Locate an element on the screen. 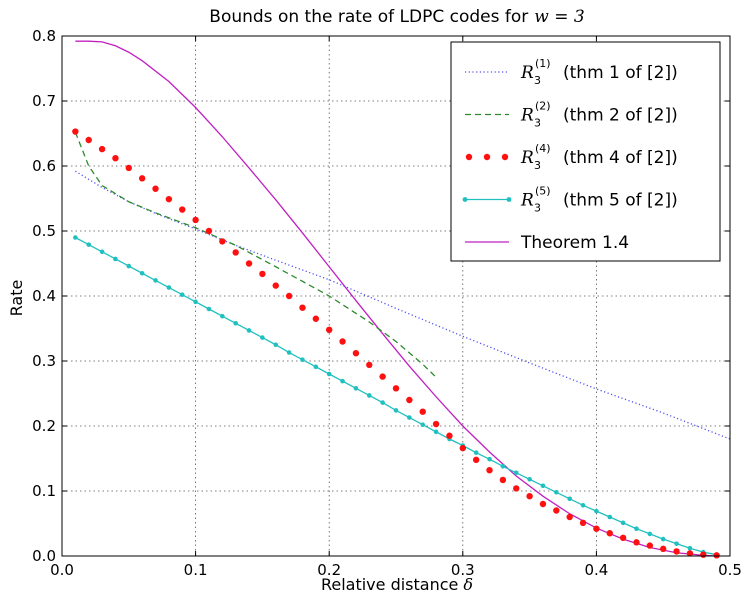  y-tick-label: 0.5 is located at coordinates (44, 231).